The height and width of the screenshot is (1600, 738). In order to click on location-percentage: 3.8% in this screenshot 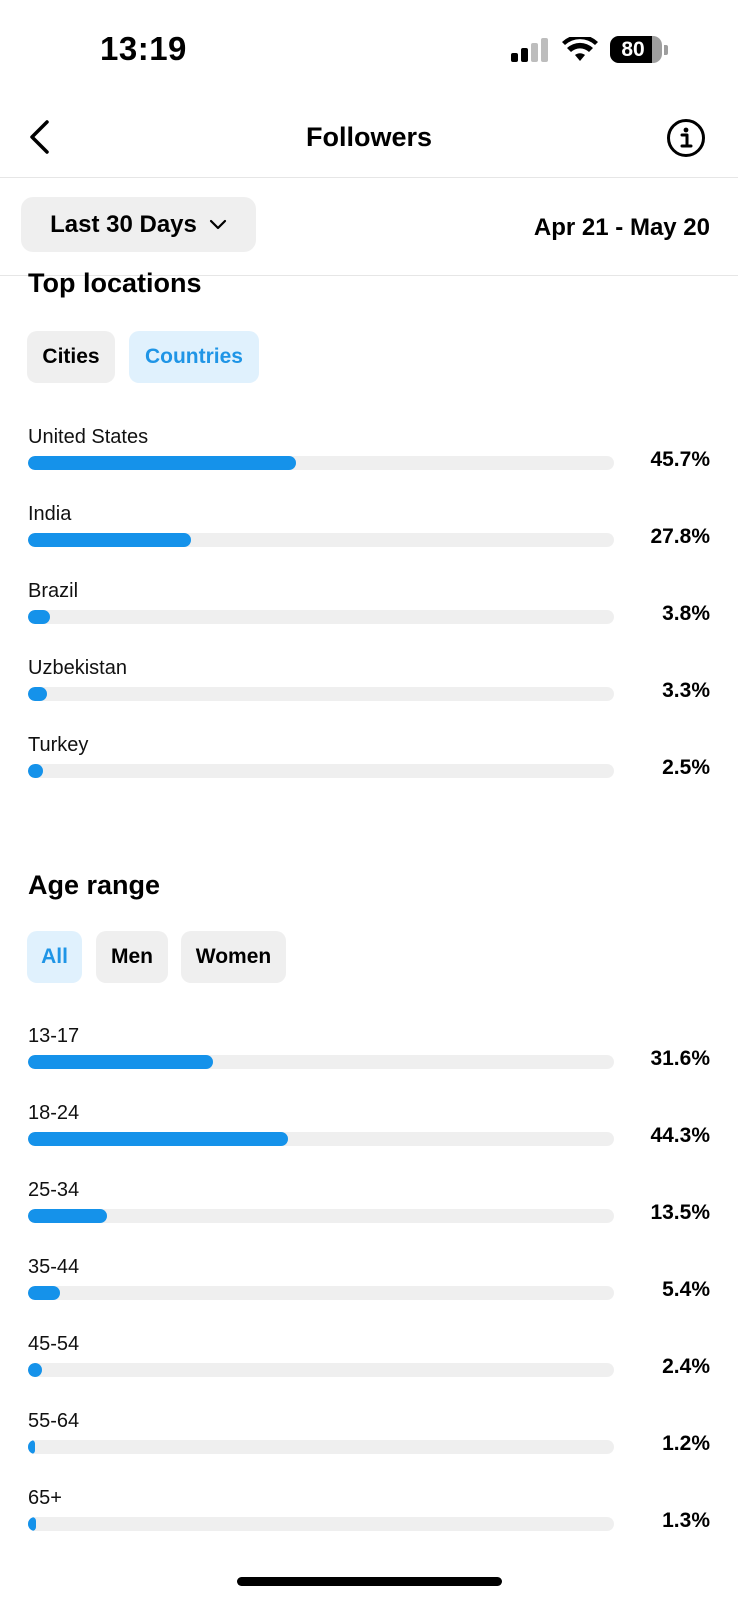, I will do `click(686, 613)`.